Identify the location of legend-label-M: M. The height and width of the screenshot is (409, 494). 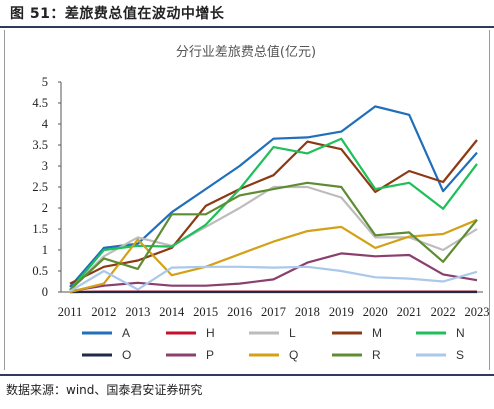
(377, 333).